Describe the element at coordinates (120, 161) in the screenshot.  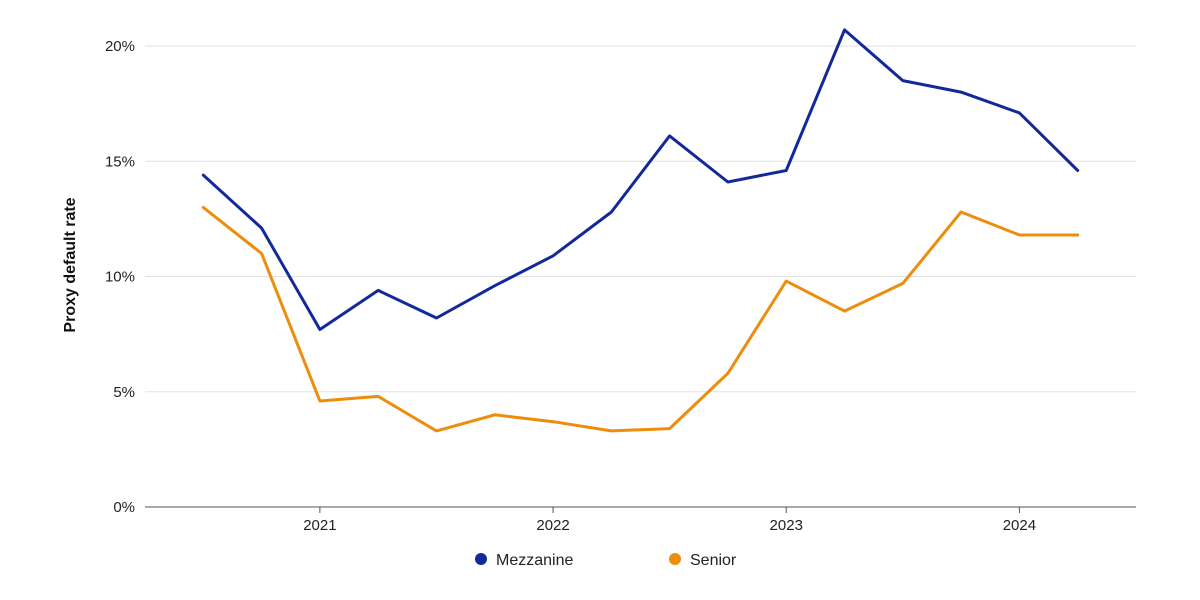
I see `y-tick-label: 15%` at that location.